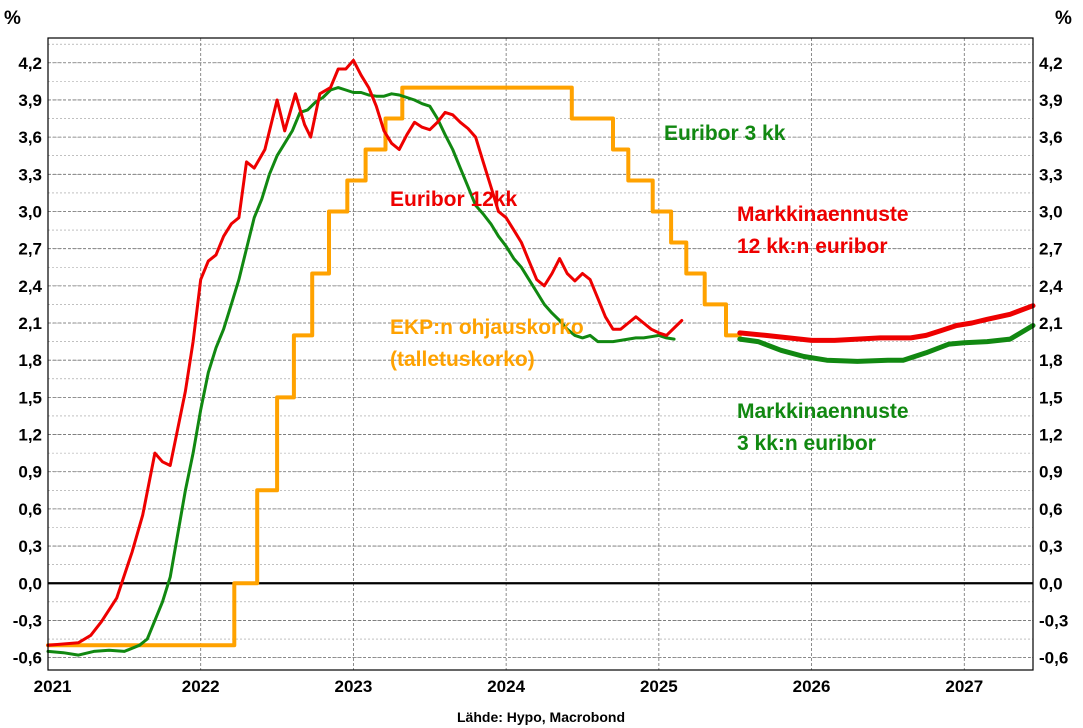  I want to click on y-tick-label-right: 4,2, so click(1051, 63).